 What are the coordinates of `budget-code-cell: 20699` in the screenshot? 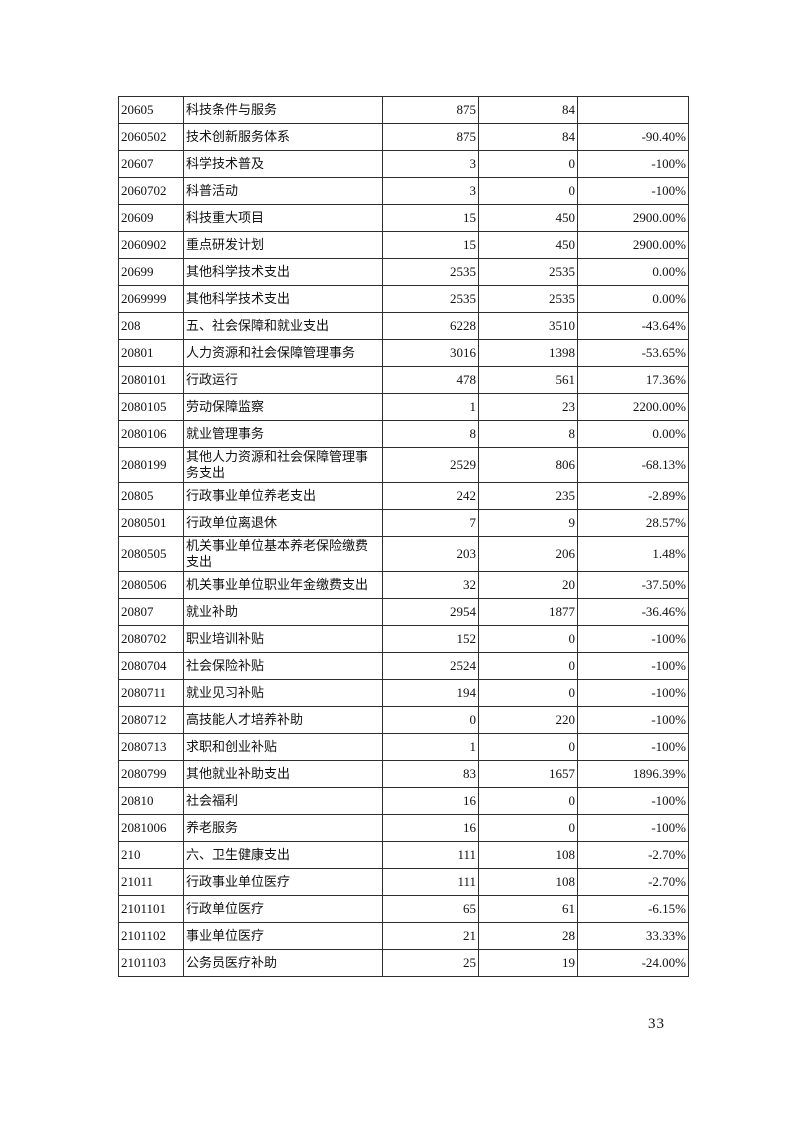 It's located at (151, 272).